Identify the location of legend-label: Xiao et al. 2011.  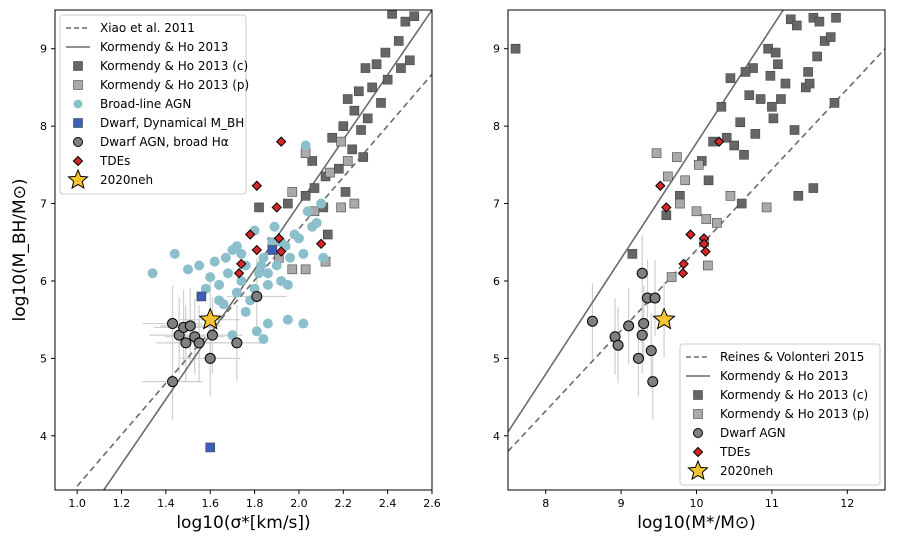
(147, 28).